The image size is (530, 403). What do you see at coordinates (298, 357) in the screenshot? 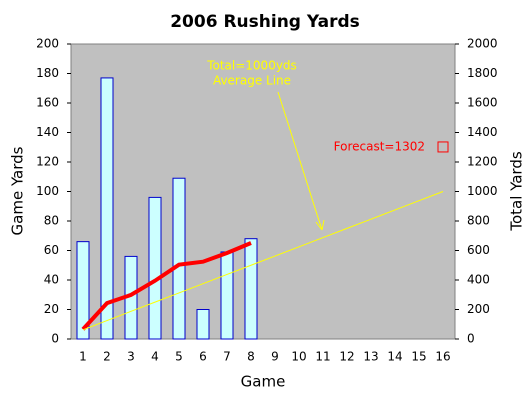
I see `x-tick-label: 10` at bounding box center [298, 357].